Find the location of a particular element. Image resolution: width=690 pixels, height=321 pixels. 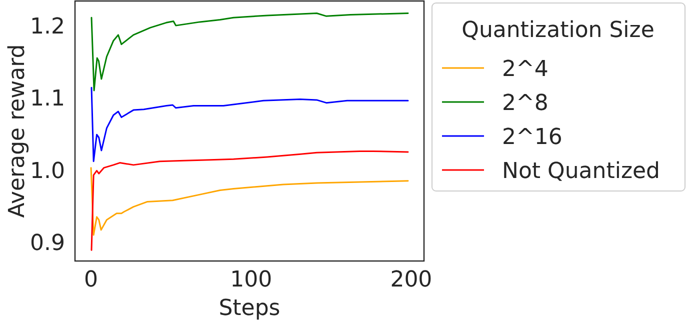

y-tick-label: 0.9 is located at coordinates (47, 243).